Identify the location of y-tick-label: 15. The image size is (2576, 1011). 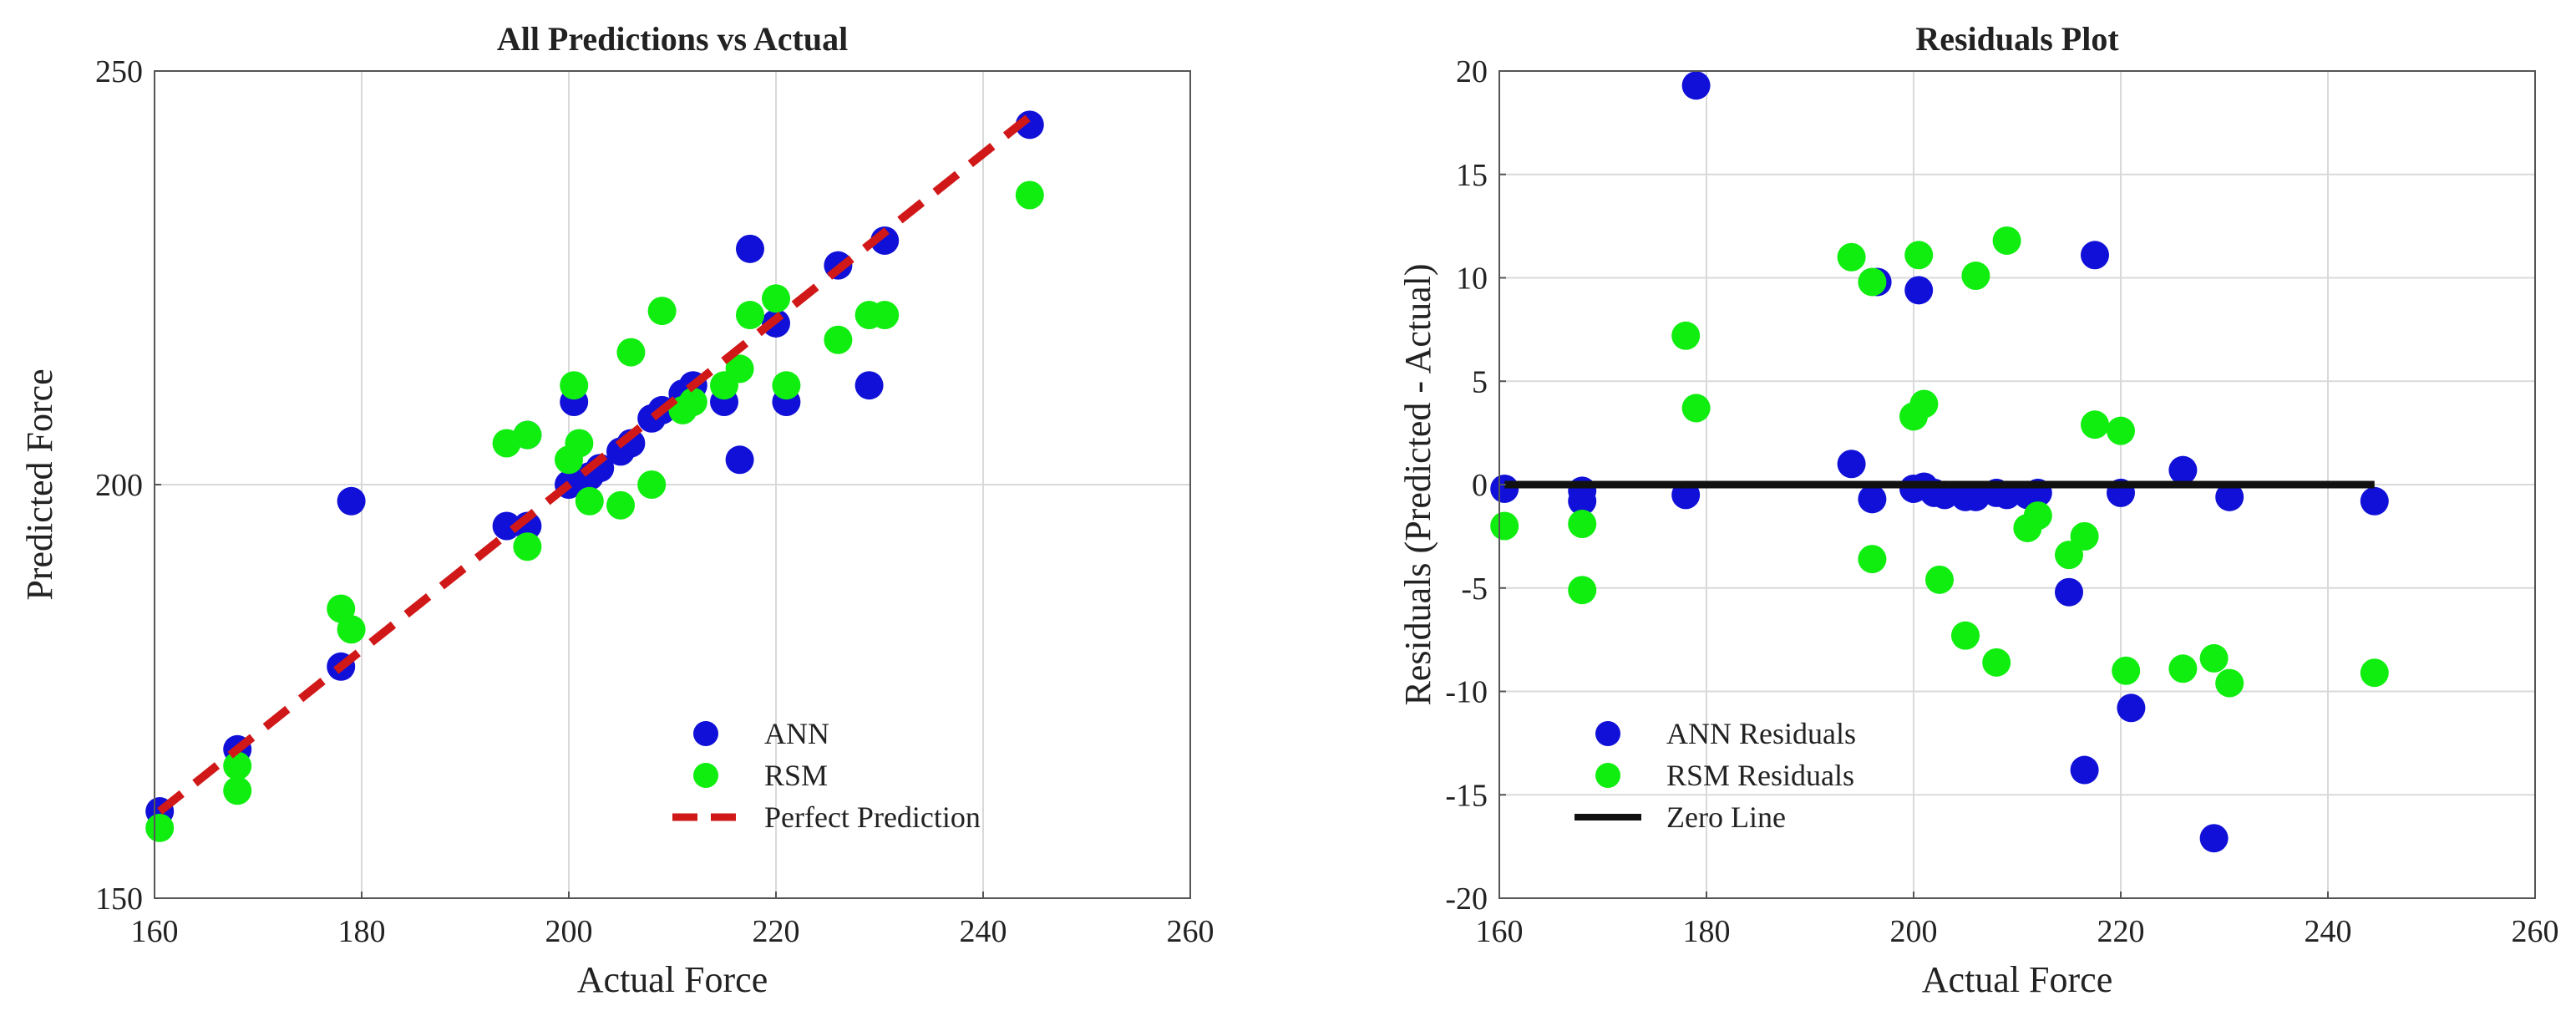
(1472, 175).